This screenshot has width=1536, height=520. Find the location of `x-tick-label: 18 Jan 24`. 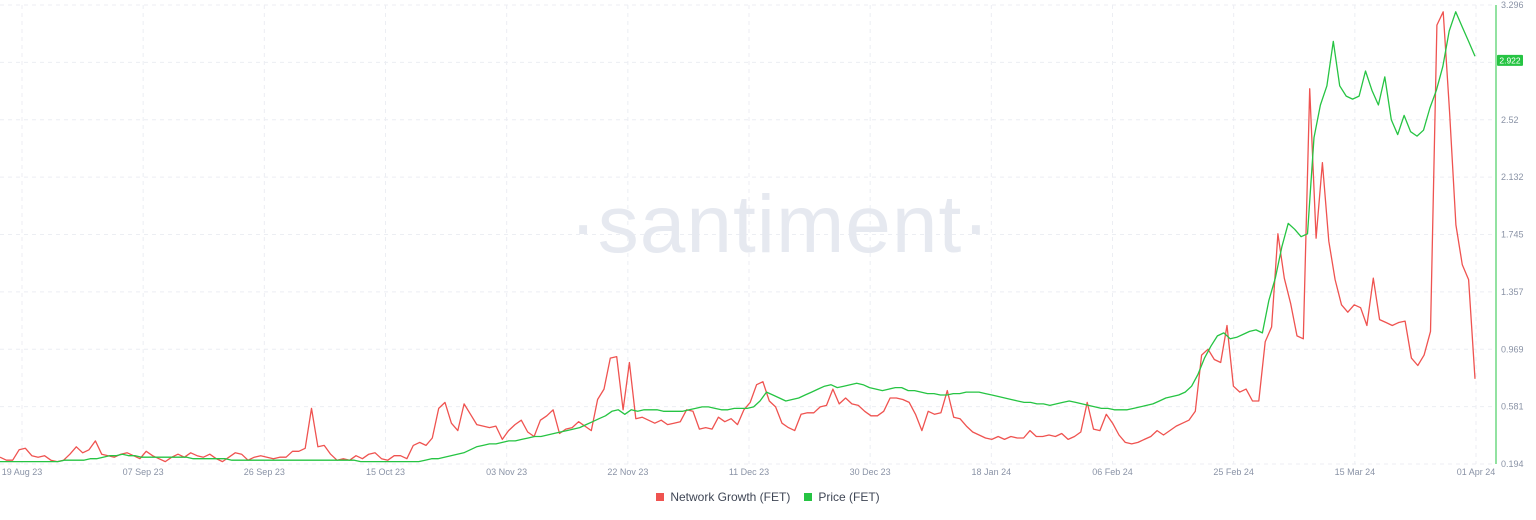

x-tick-label: 18 Jan 24 is located at coordinates (992, 472).